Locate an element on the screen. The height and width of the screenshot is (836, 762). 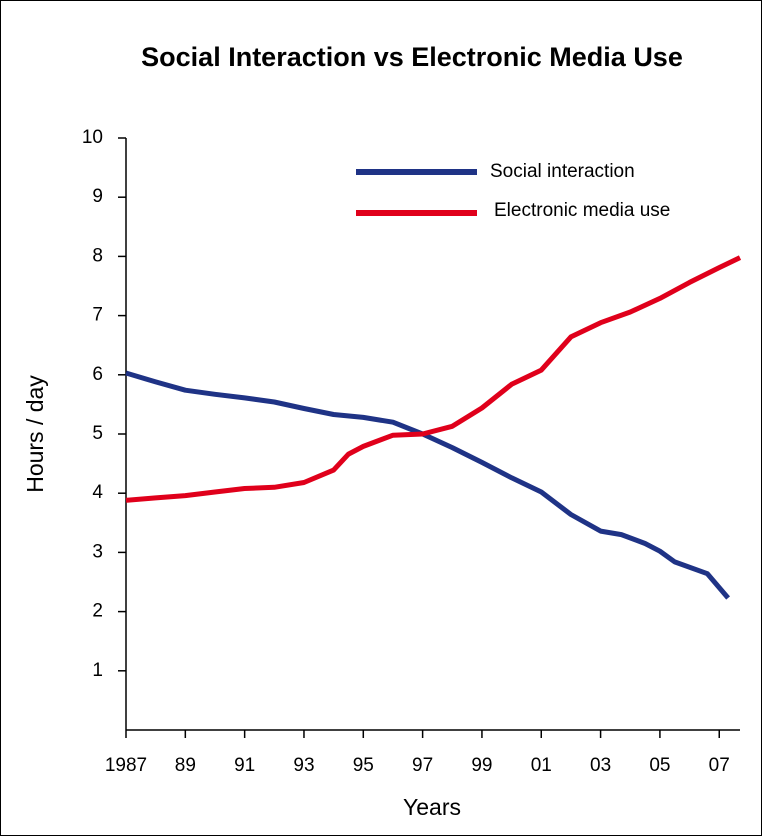
y-tick-label: 2 is located at coordinates (97, 611).